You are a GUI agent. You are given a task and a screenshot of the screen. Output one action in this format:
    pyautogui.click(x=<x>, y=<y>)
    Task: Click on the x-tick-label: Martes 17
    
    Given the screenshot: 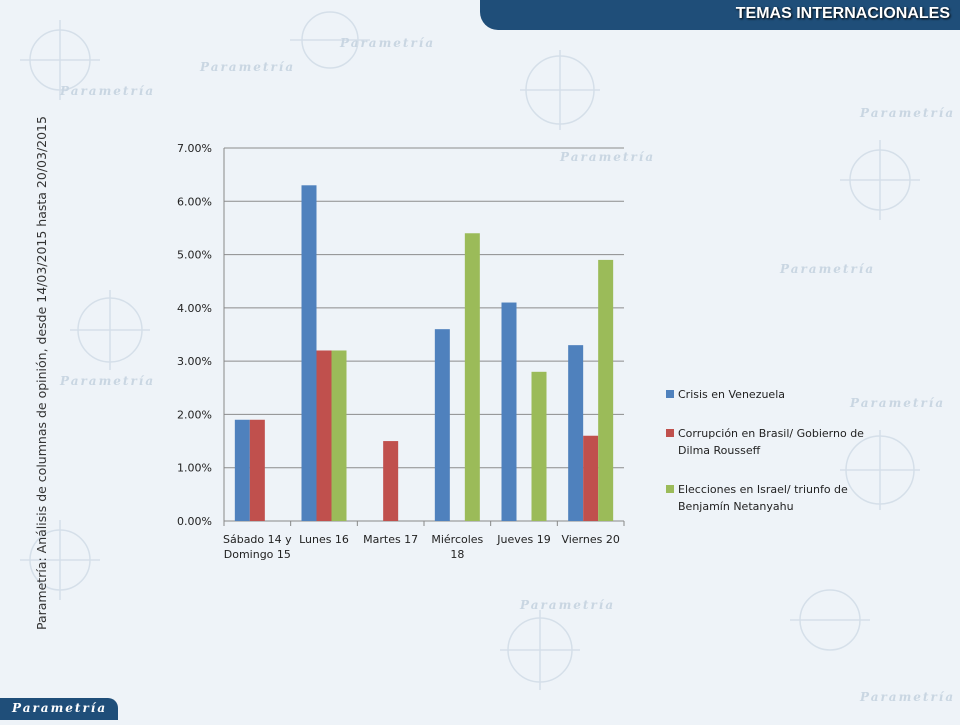 What is the action you would take?
    pyautogui.click(x=390, y=539)
    